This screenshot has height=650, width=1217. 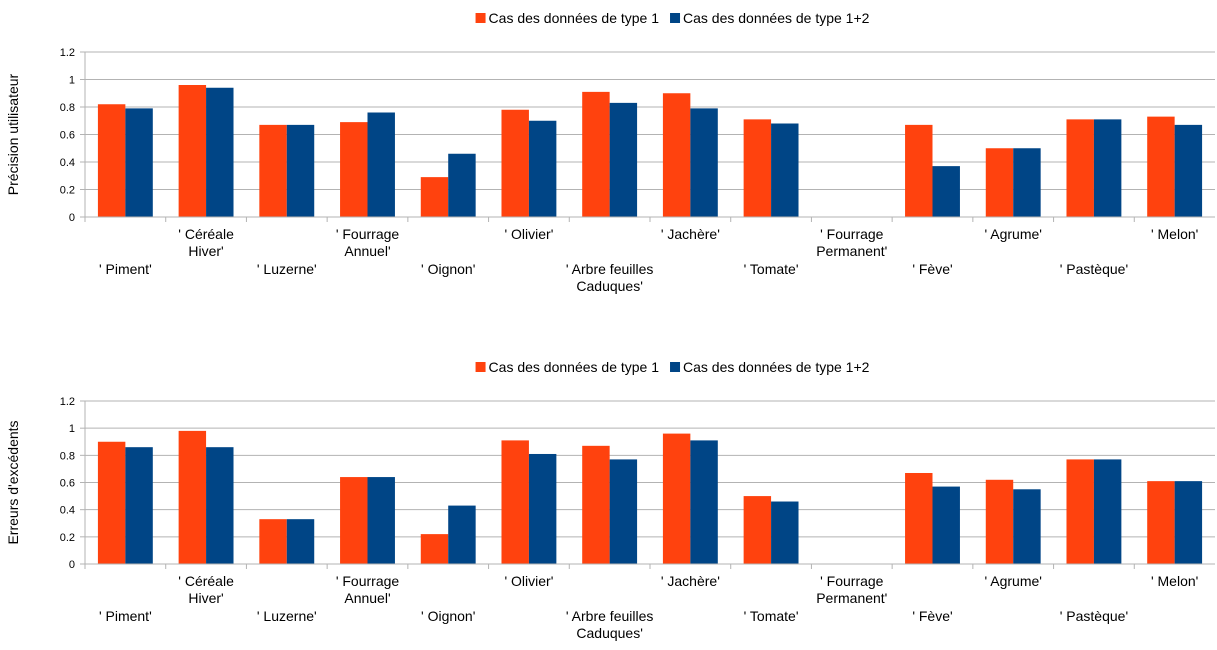 What do you see at coordinates (287, 616) in the screenshot?
I see `x-tick-label: ' Luzerne'` at bounding box center [287, 616].